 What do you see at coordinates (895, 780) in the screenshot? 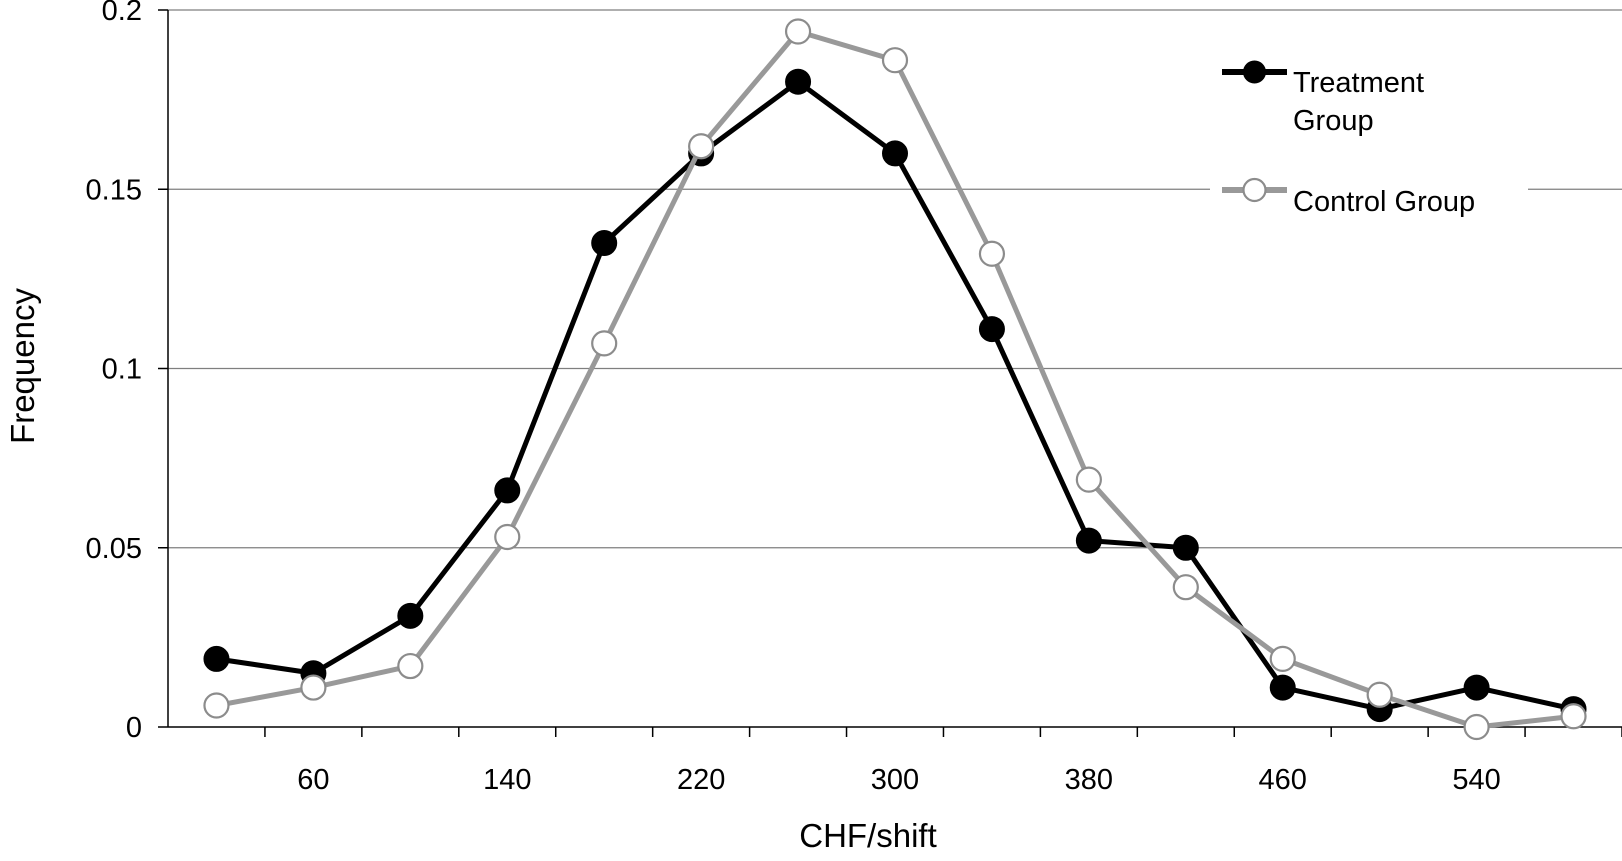
I see `x-tick-label: 300` at bounding box center [895, 780].